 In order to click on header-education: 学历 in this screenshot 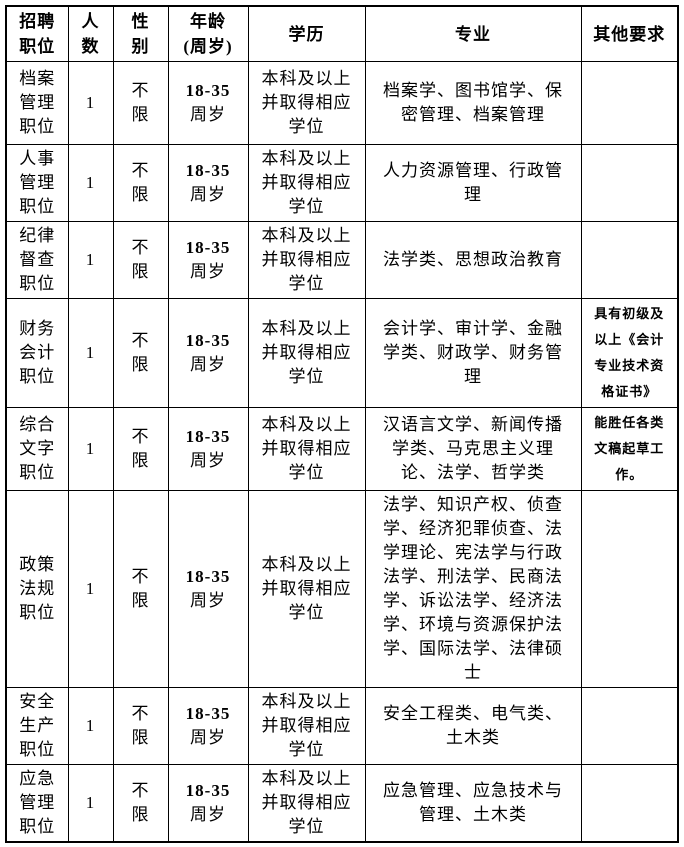, I will do `click(306, 33)`.